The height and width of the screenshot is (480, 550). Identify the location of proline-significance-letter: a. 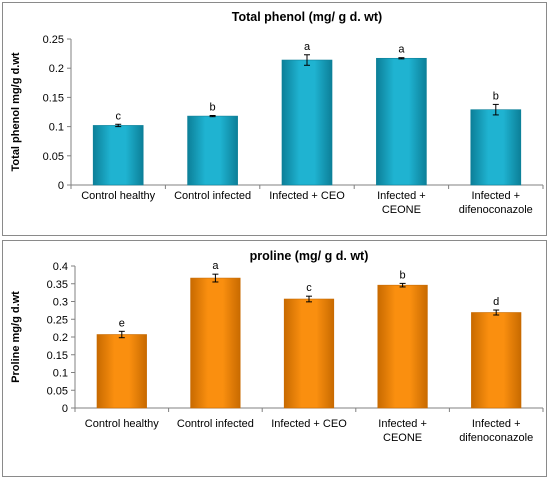
(215, 266).